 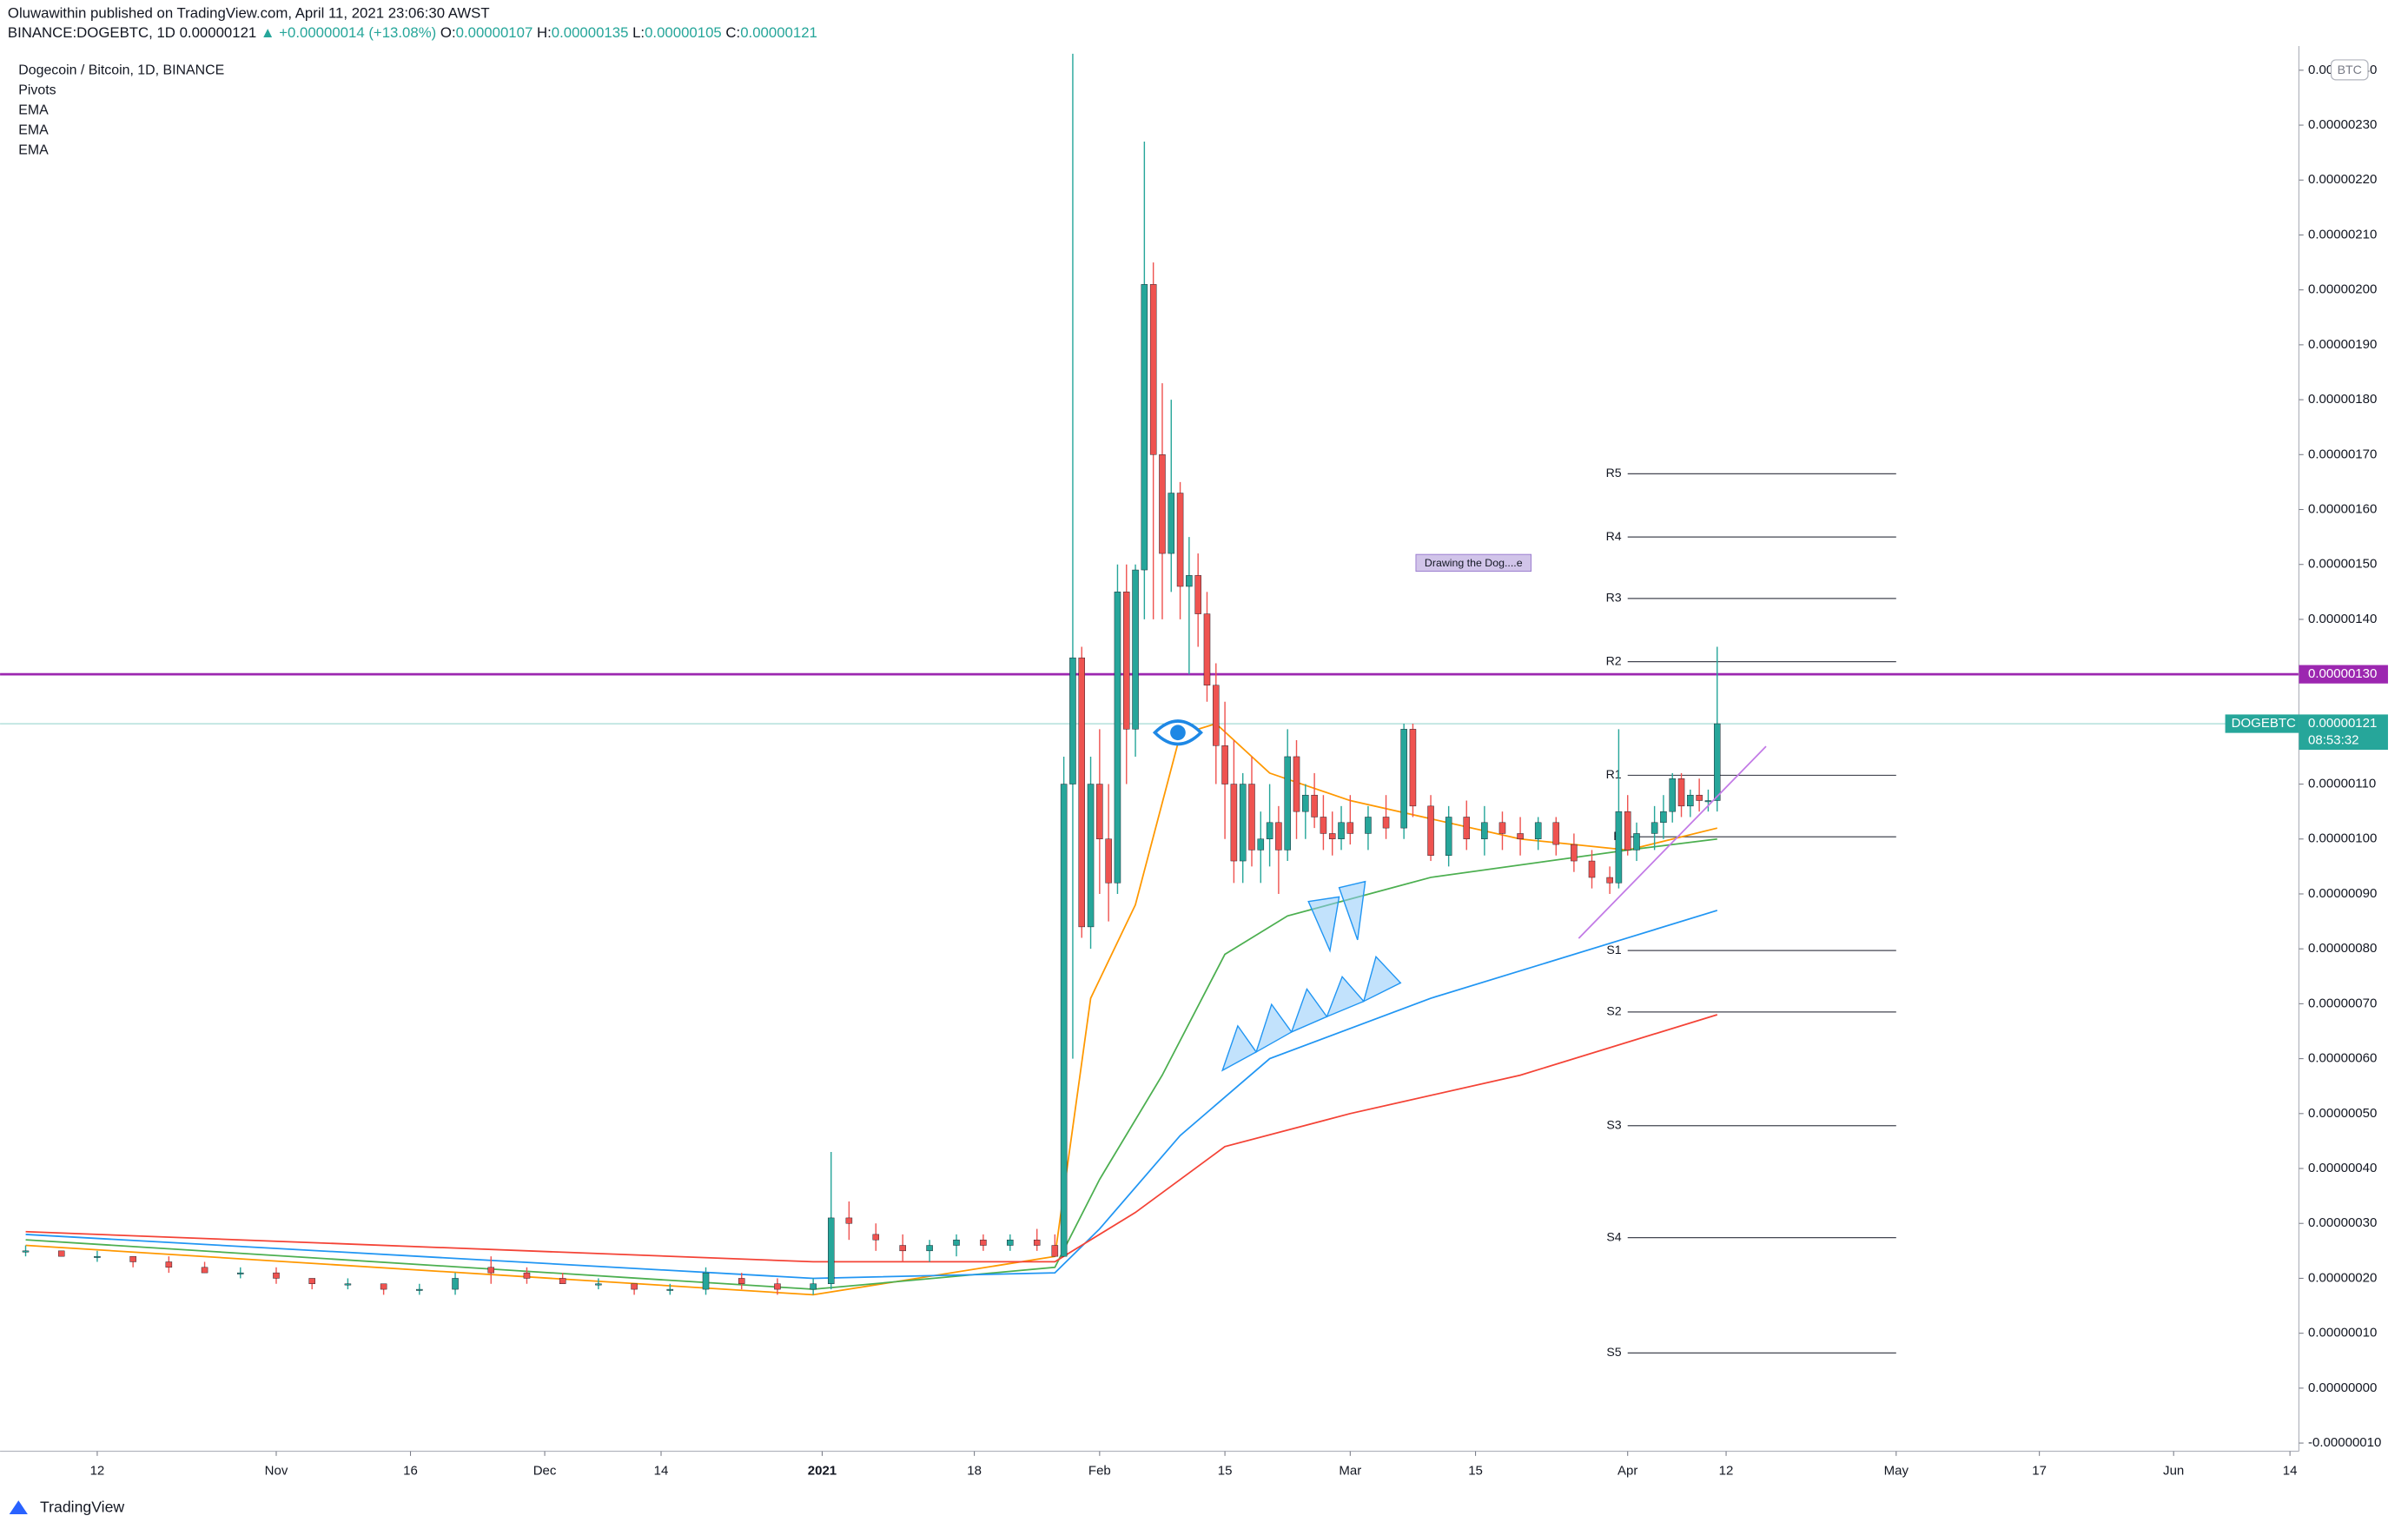 I want to click on y-tick-label: 0.00000200, so click(x=2343, y=289).